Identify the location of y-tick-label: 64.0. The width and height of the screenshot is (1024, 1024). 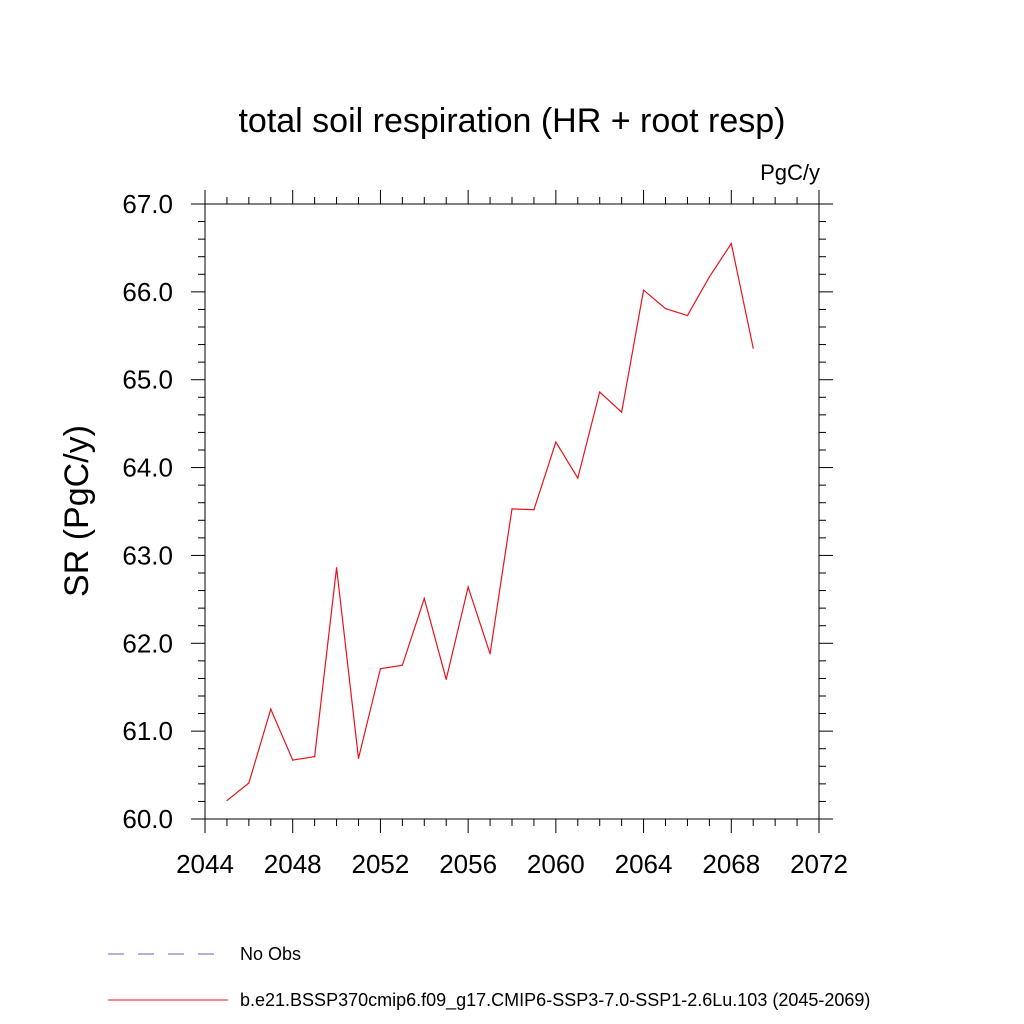
(147, 468).